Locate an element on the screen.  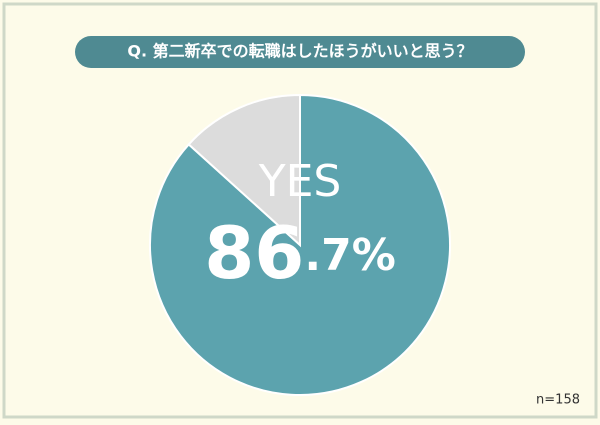
sample-size: n=158 is located at coordinates (558, 400).